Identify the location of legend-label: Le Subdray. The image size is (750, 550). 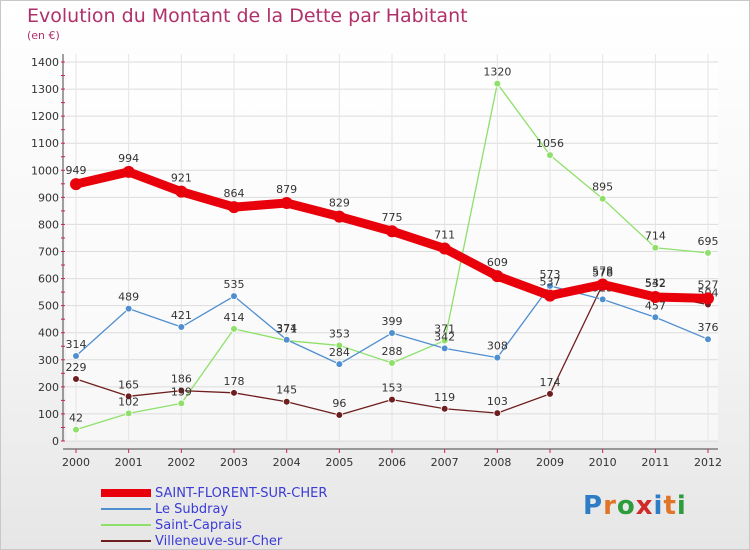
(192, 509).